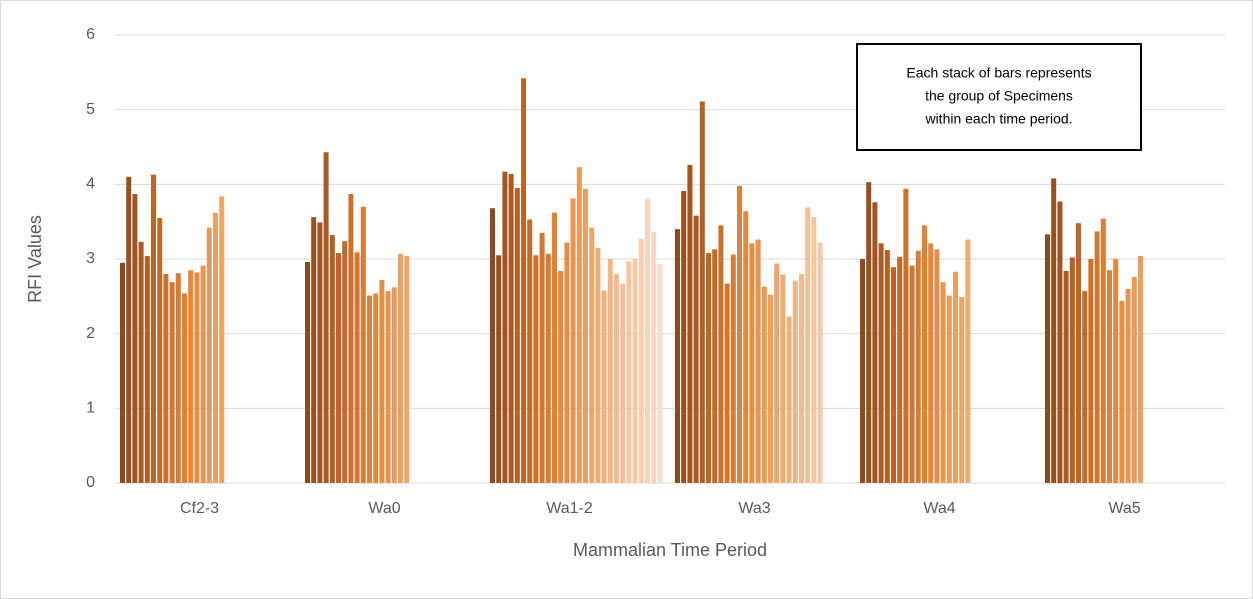 This screenshot has height=599, width=1253. What do you see at coordinates (384, 508) in the screenshot?
I see `x-tick-label: Wa0` at bounding box center [384, 508].